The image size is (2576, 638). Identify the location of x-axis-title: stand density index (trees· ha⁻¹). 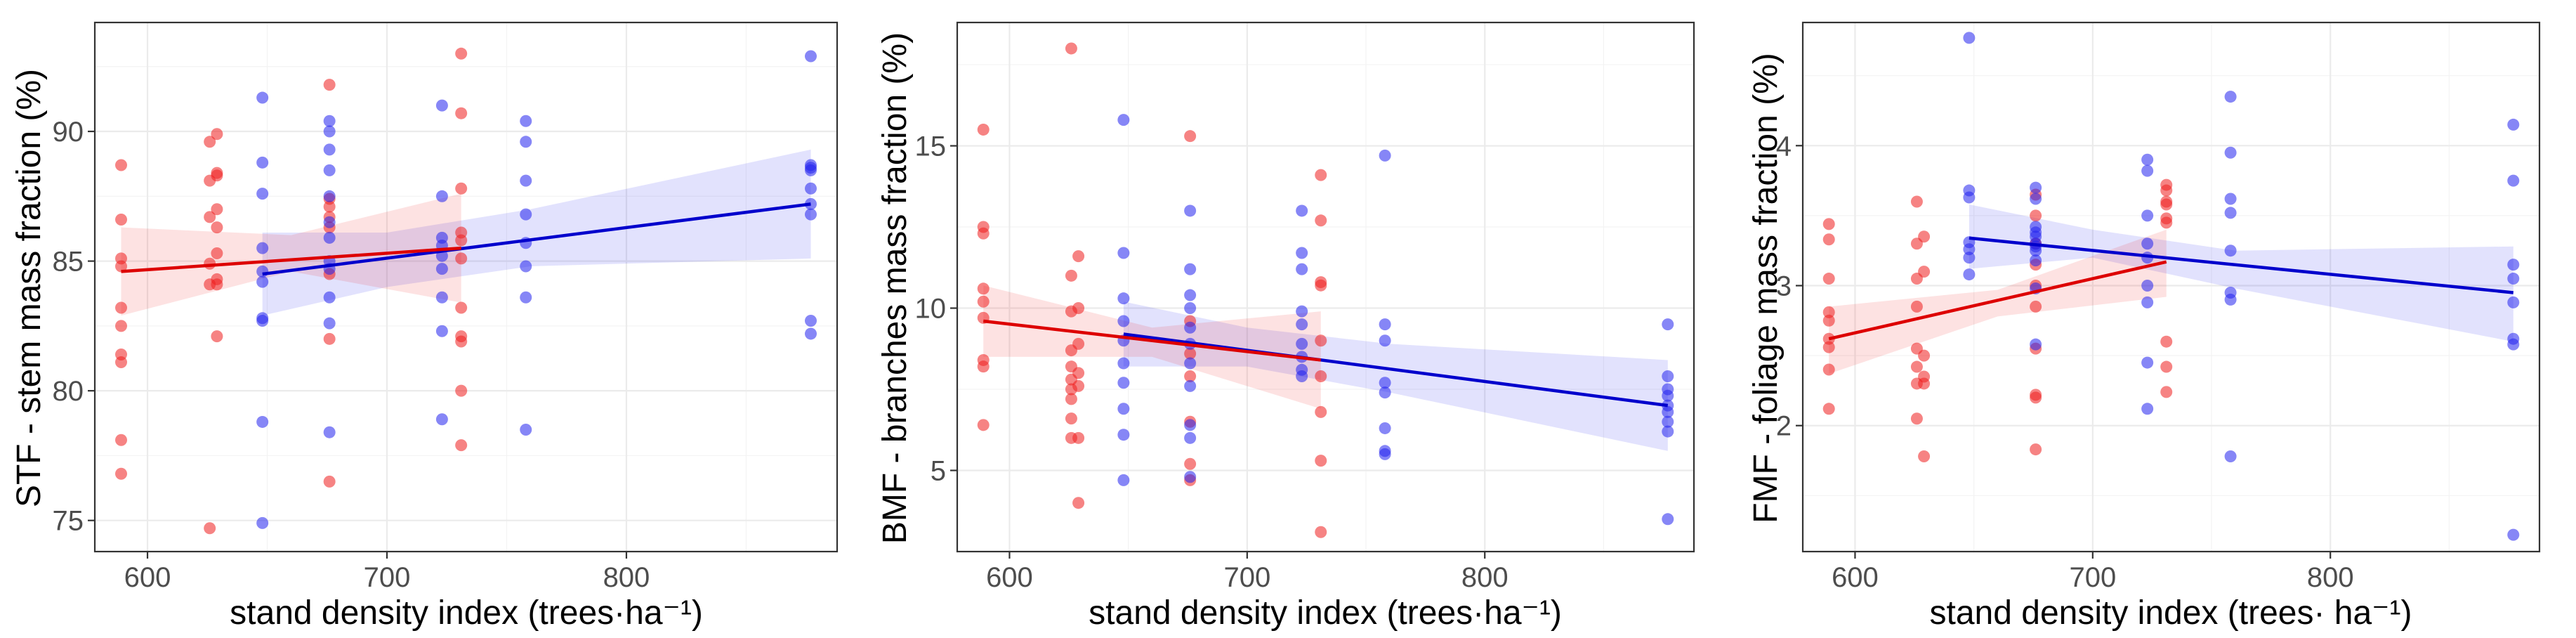
(2171, 613).